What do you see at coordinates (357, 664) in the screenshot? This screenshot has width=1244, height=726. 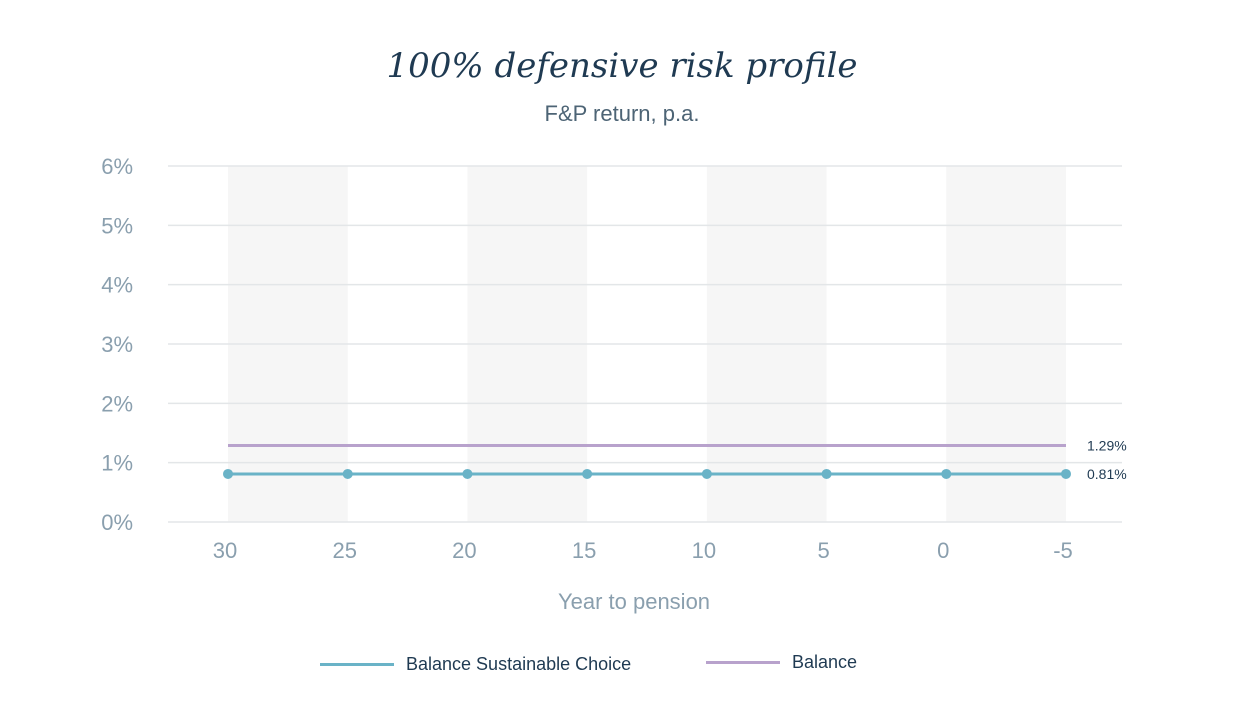 I see `legend-swatch-balance-sustainable-choice` at bounding box center [357, 664].